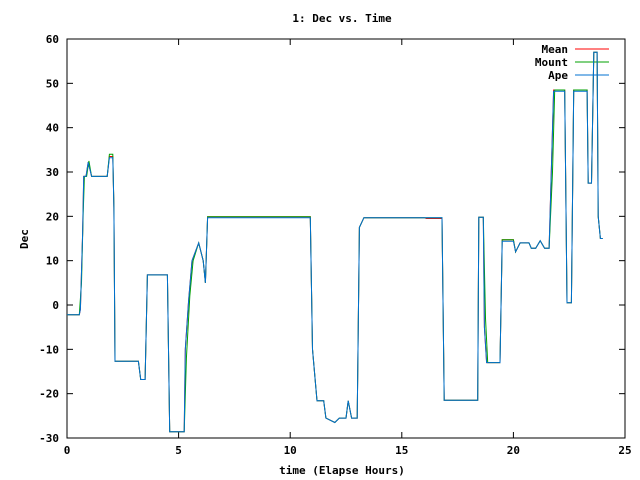 The image size is (640, 480). I want to click on x-axis-label: time (Elapse Hours), so click(342, 470).